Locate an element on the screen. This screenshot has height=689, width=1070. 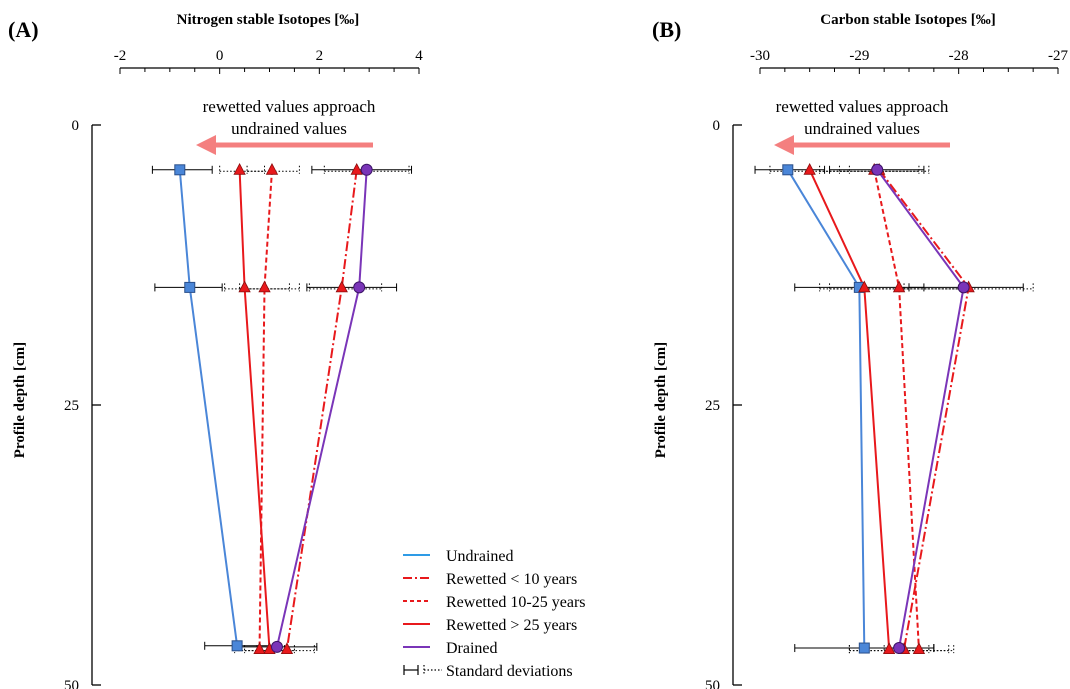
error-bar-drained is located at coordinates (352, 287).